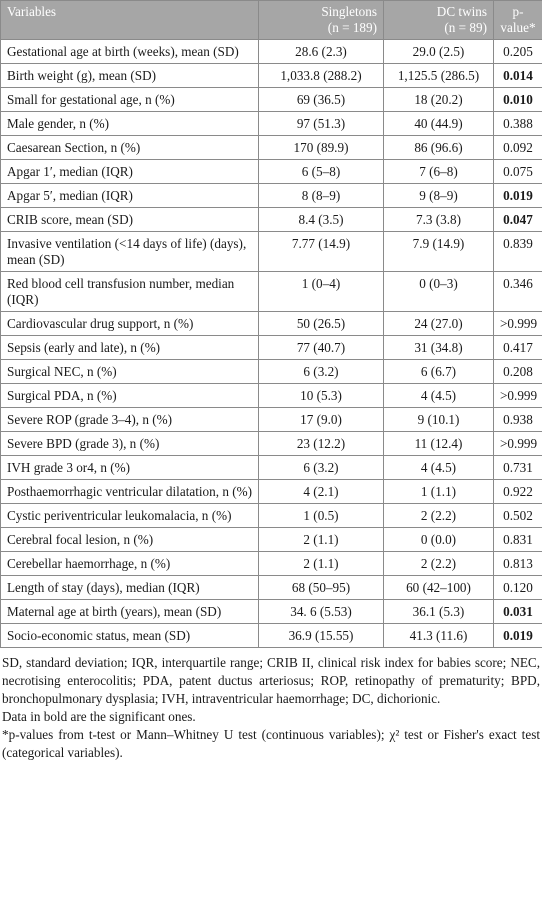 The width and height of the screenshot is (542, 897). What do you see at coordinates (438, 371) in the screenshot?
I see `value-cell: 6 (6.7)` at bounding box center [438, 371].